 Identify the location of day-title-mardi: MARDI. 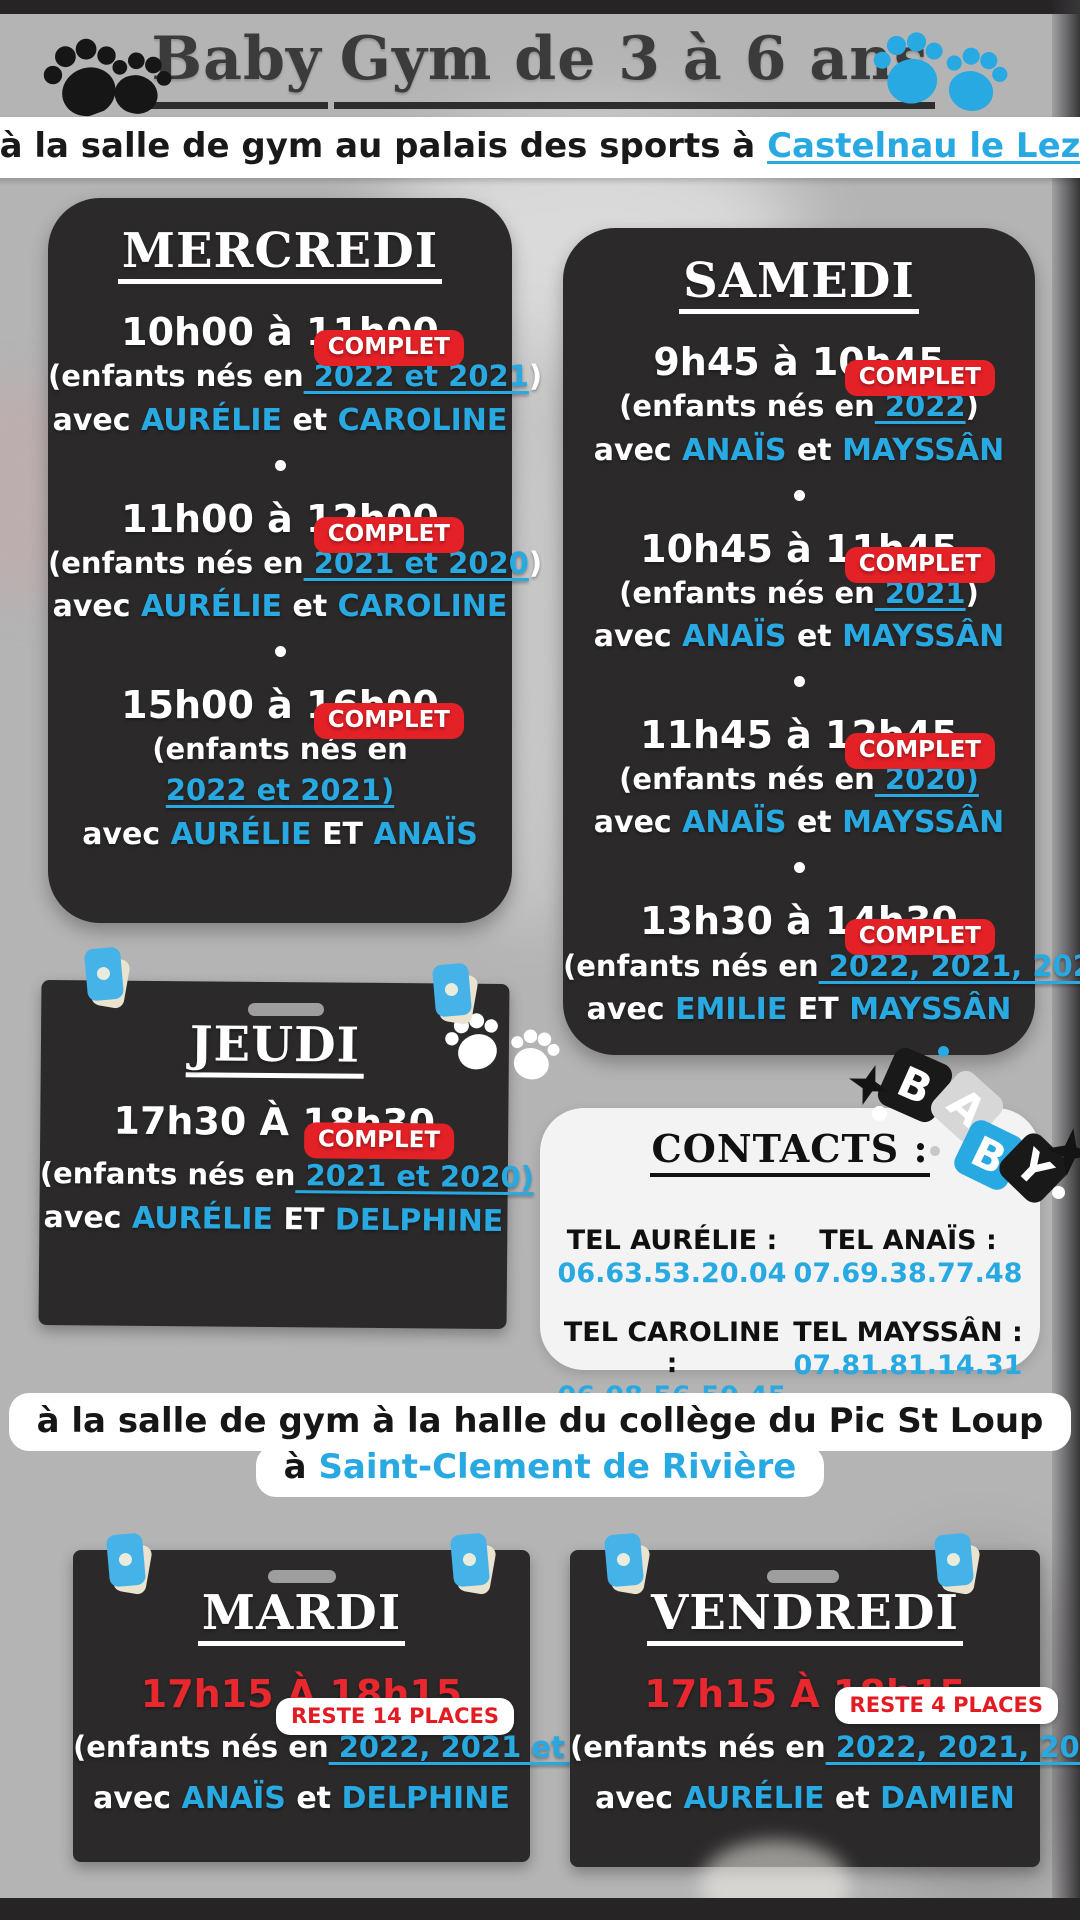
(301, 1617).